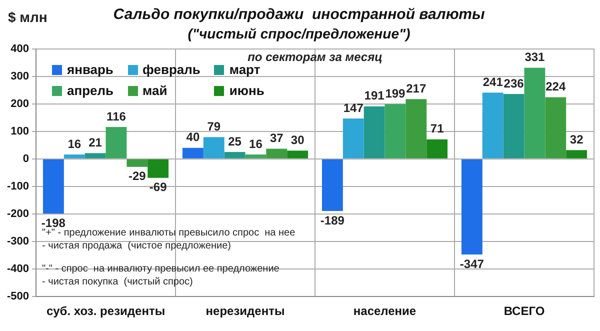 Image resolution: width=600 pixels, height=331 pixels. I want to click on annotation: "-" - спрос на инвалюту превысил ее предложение, so click(161, 268).